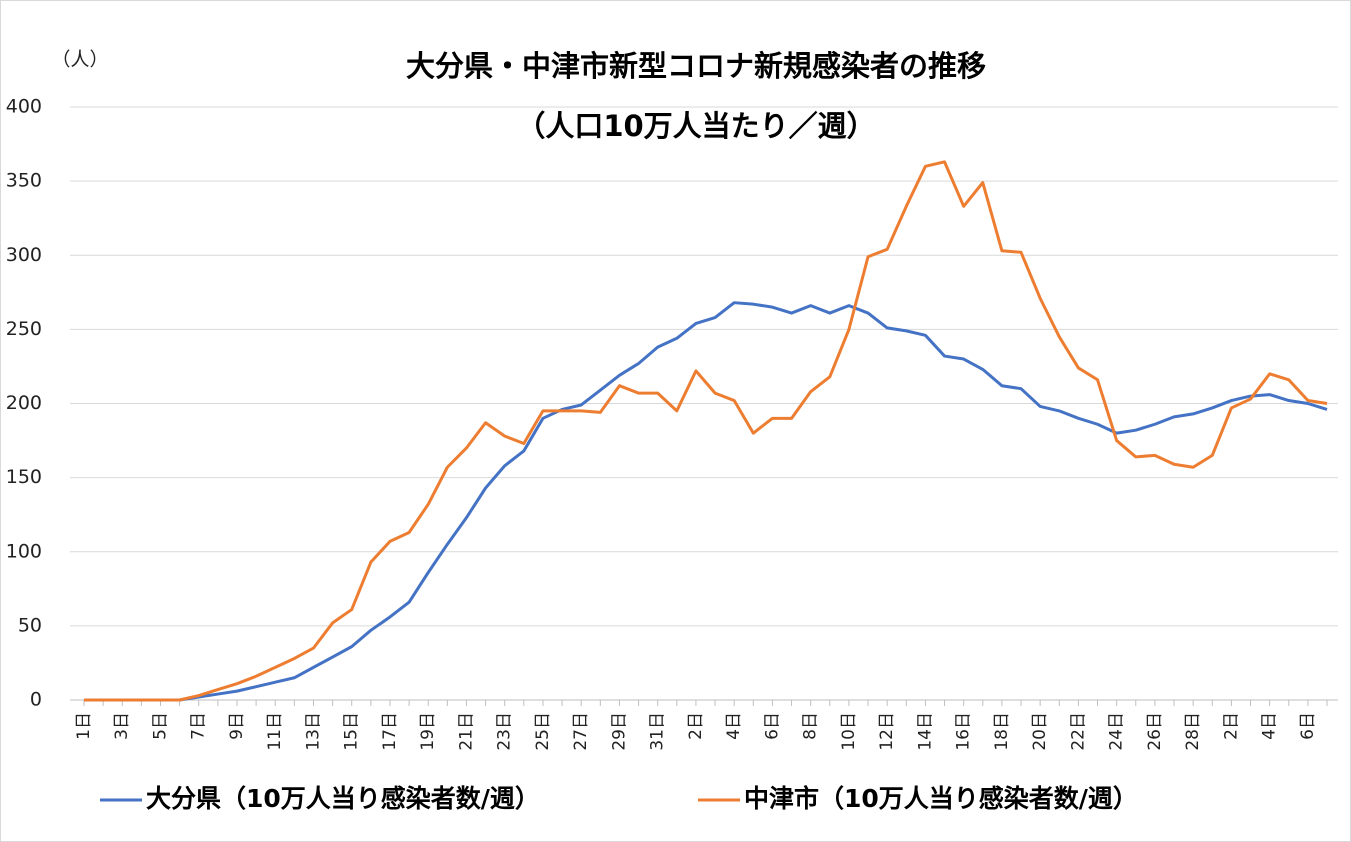  I want to click on x-tick-label: 15日, so click(352, 731).